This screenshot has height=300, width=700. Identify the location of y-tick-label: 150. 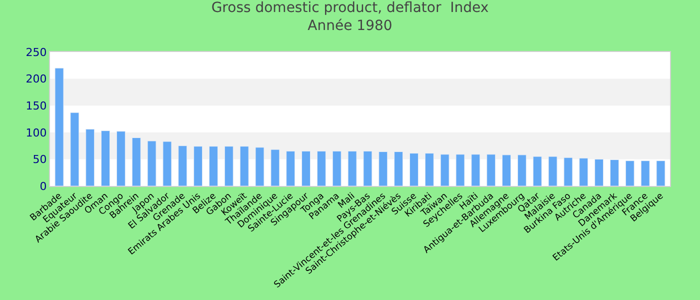
(36, 105).